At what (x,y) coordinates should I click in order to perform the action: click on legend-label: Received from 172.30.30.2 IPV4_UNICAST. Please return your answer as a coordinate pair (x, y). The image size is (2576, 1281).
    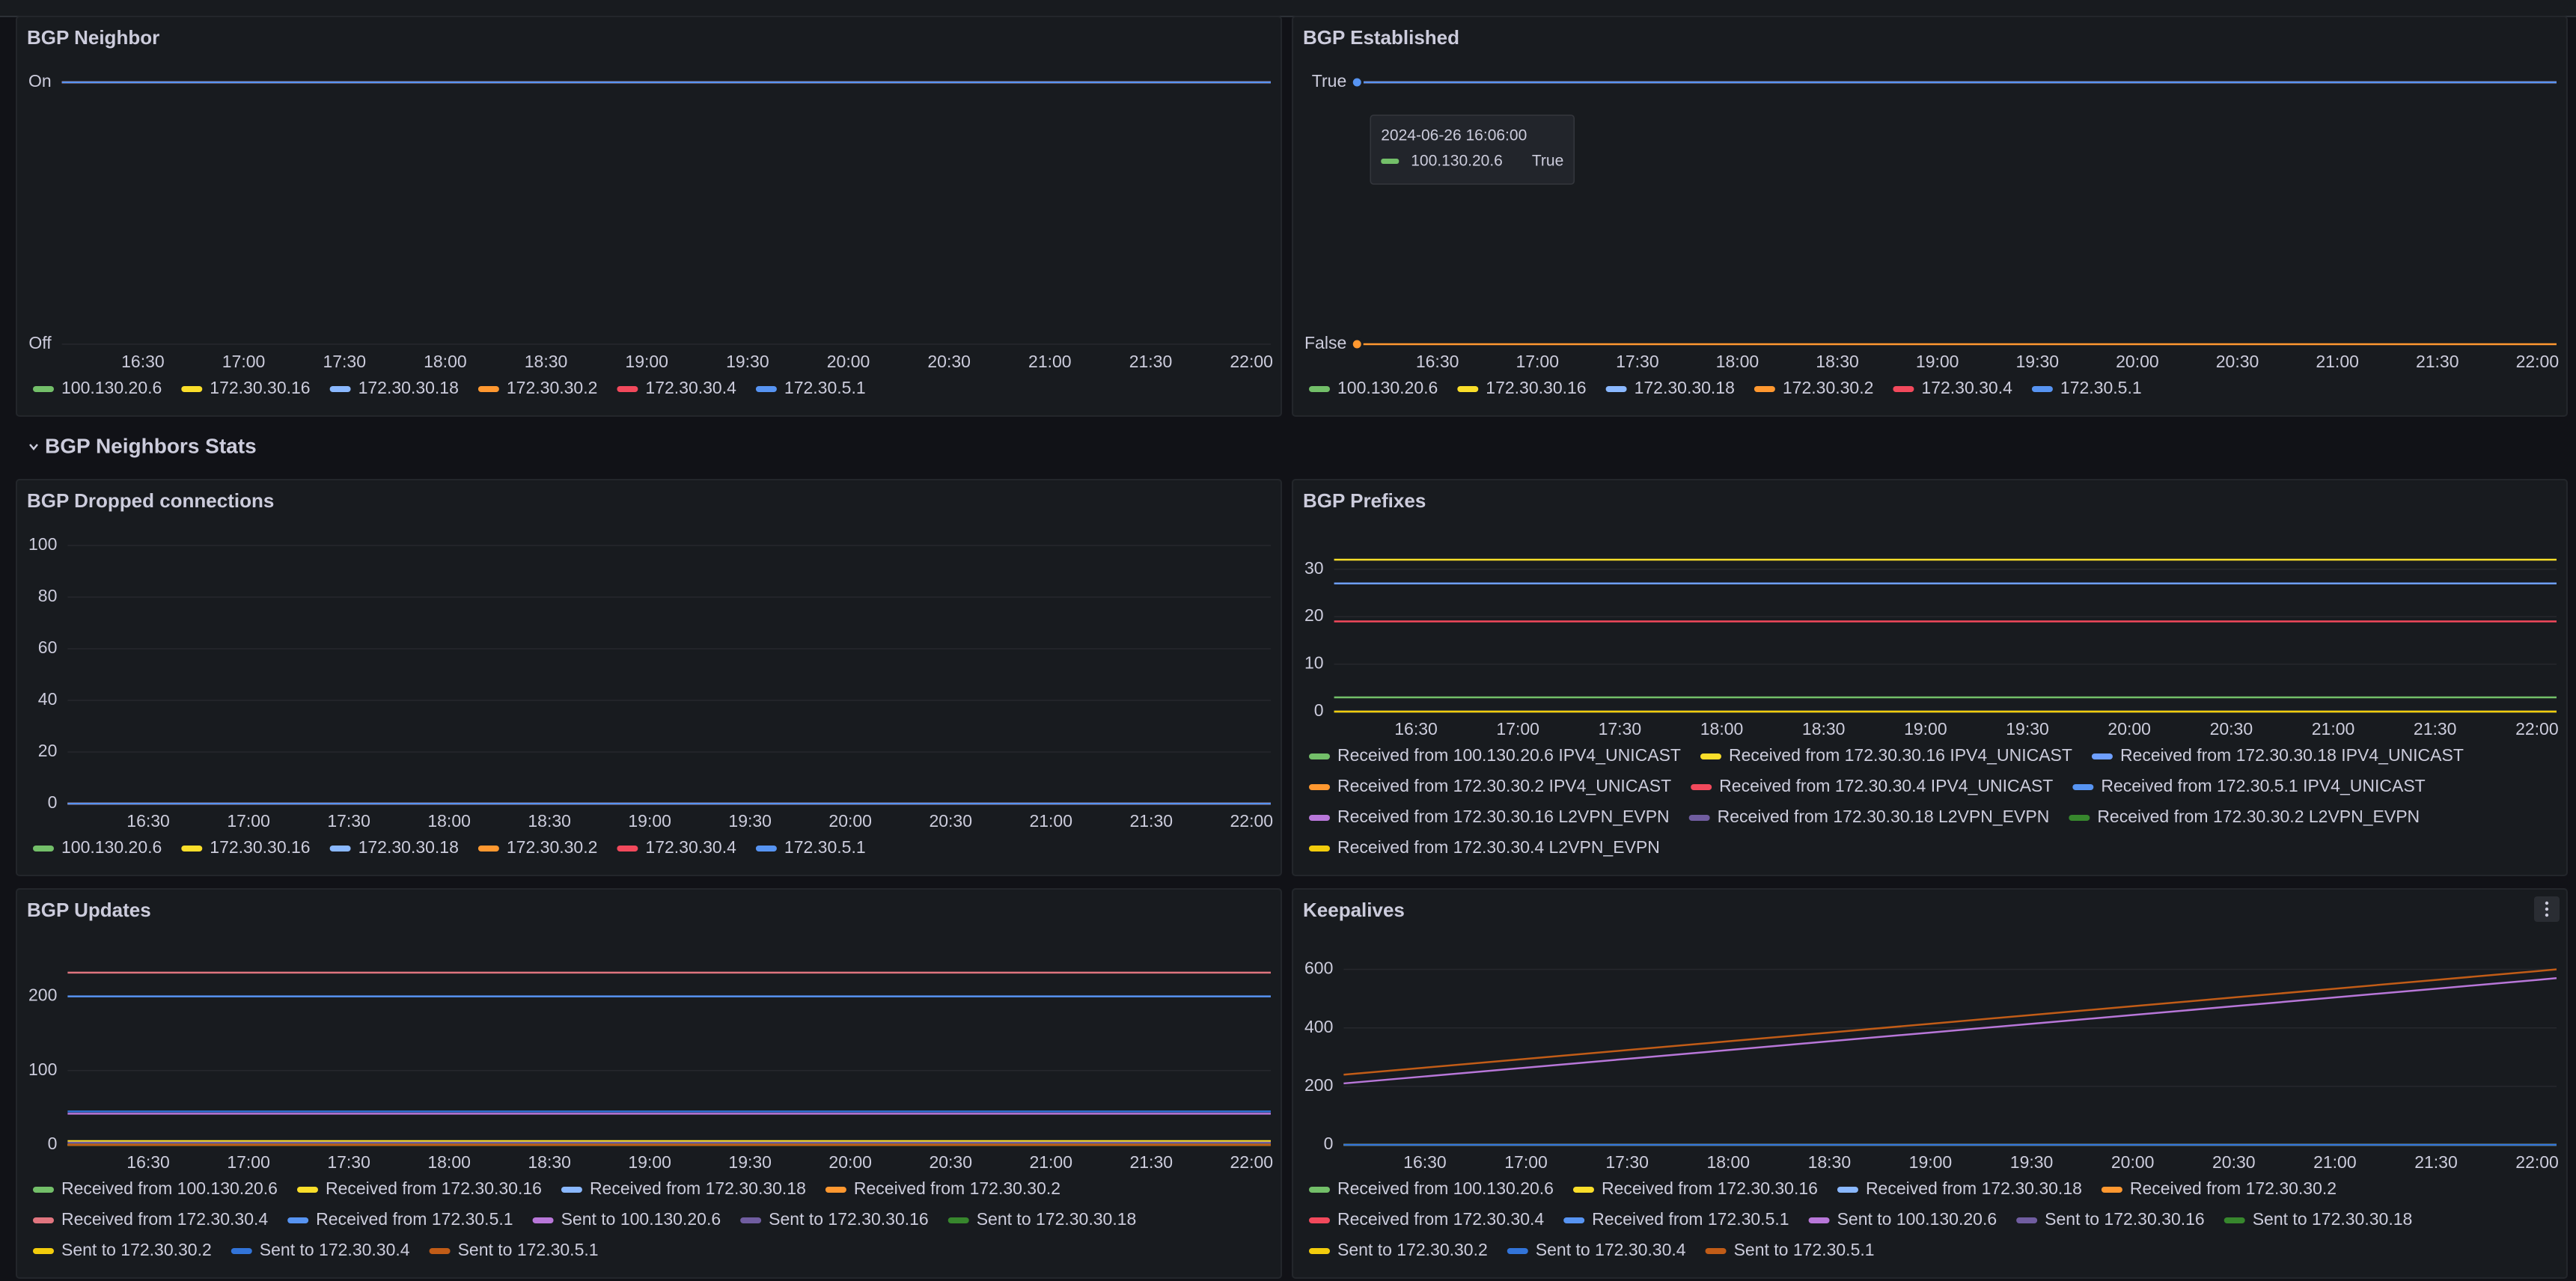
    Looking at the image, I should click on (1504, 785).